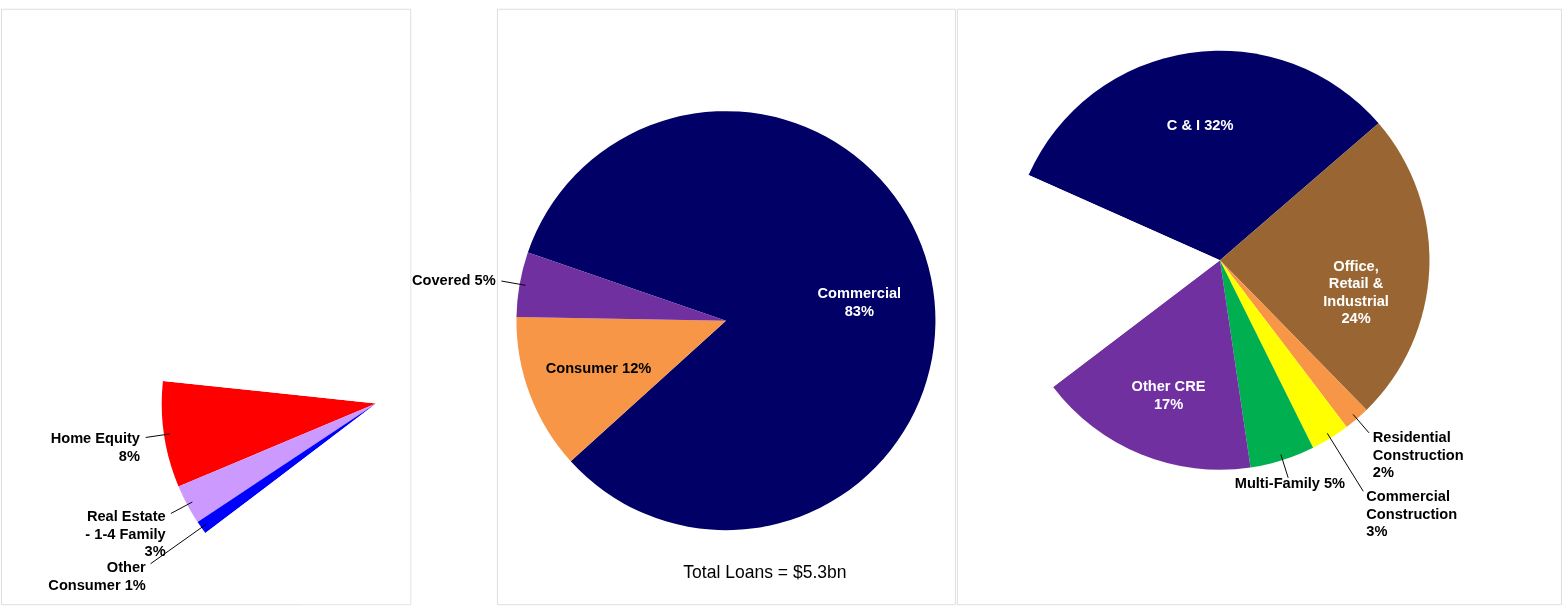 The height and width of the screenshot is (611, 1562). Describe the element at coordinates (1168, 386) in the screenshot. I see `slice-label: Other CRE` at that location.